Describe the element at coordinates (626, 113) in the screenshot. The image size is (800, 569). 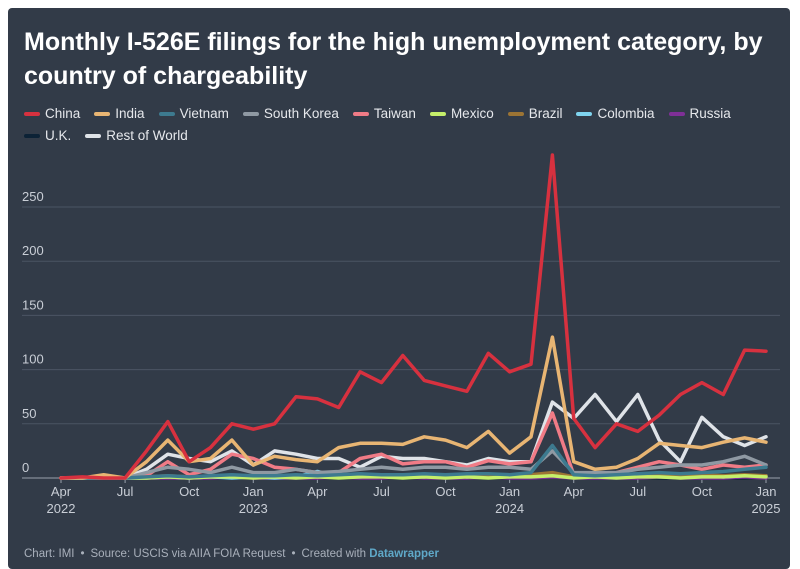
I see `legend-label: Colombia` at that location.